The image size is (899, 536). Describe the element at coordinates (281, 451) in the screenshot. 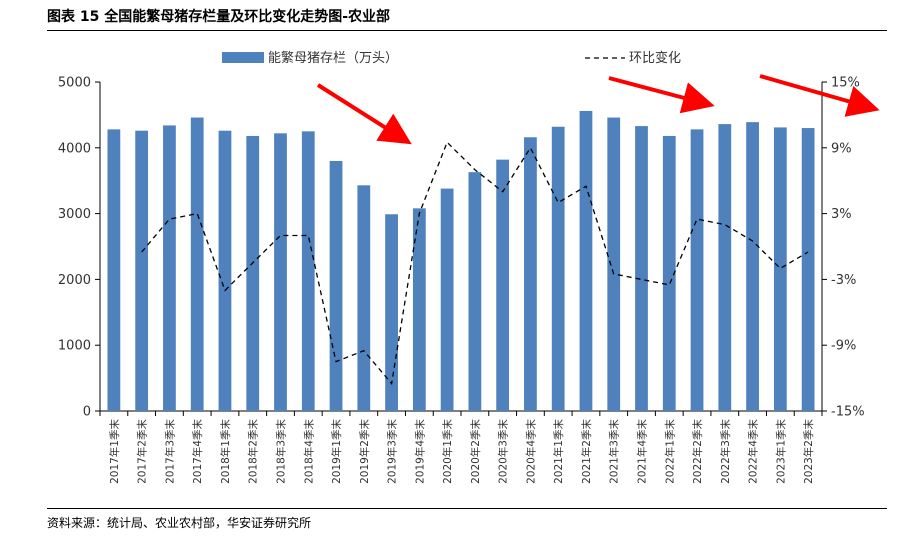

I see `x-tick-label: 2018年3季末` at that location.